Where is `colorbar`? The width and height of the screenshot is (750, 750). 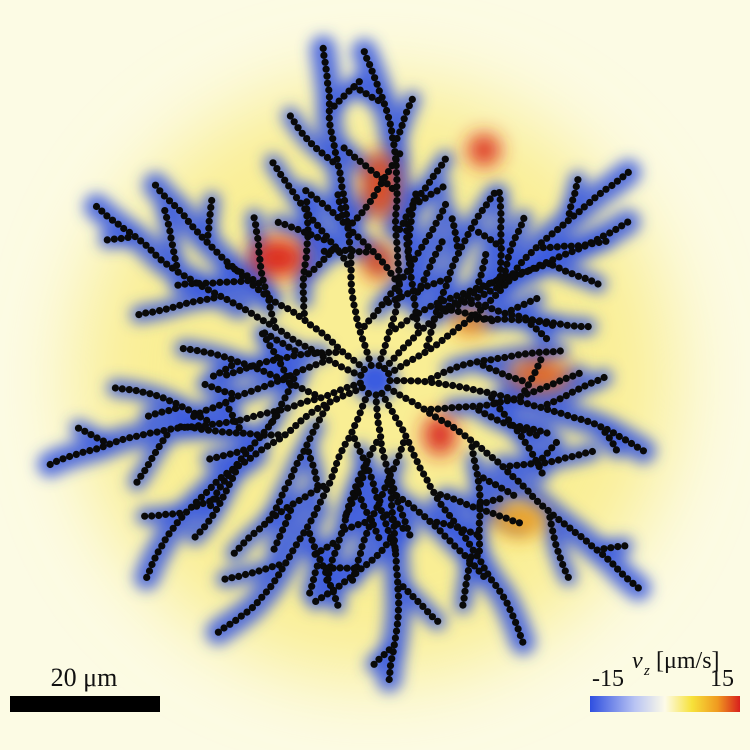 colorbar is located at coordinates (665, 704).